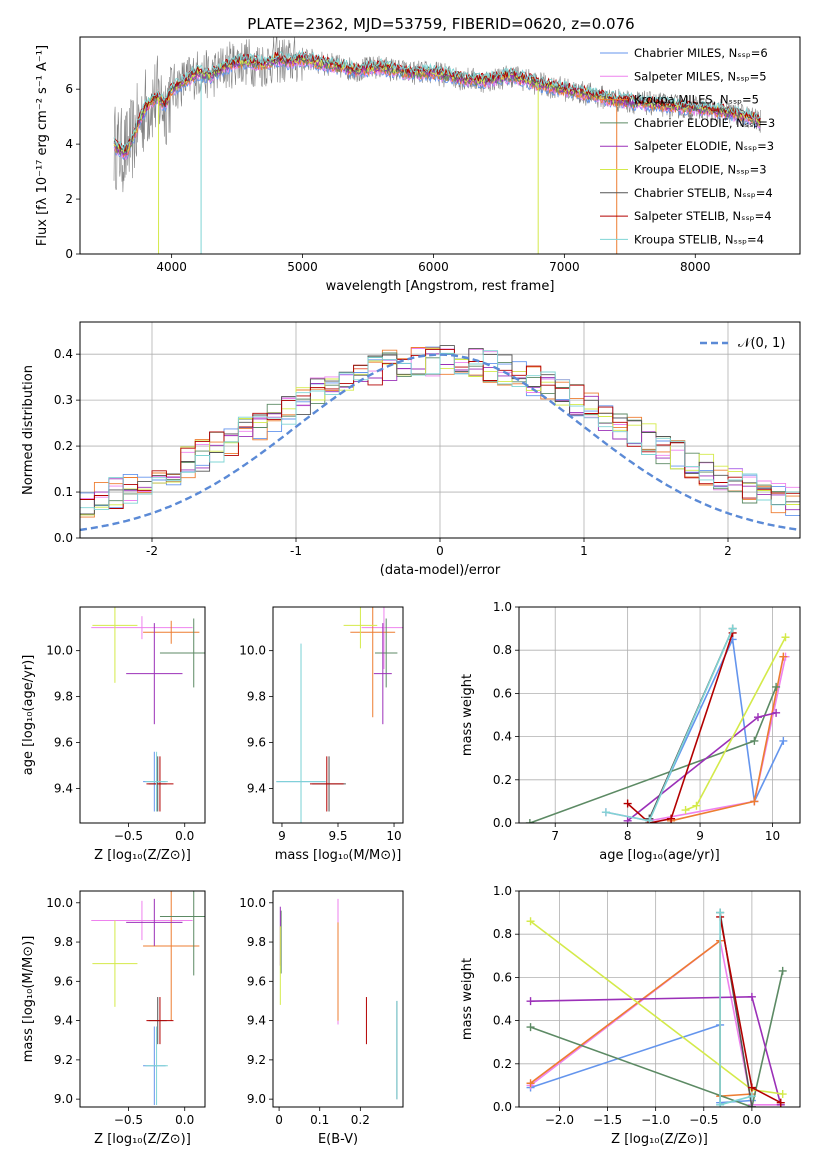 The image size is (819, 1170). What do you see at coordinates (360, 1120) in the screenshot?
I see `x-tick-label: 0.2` at bounding box center [360, 1120].